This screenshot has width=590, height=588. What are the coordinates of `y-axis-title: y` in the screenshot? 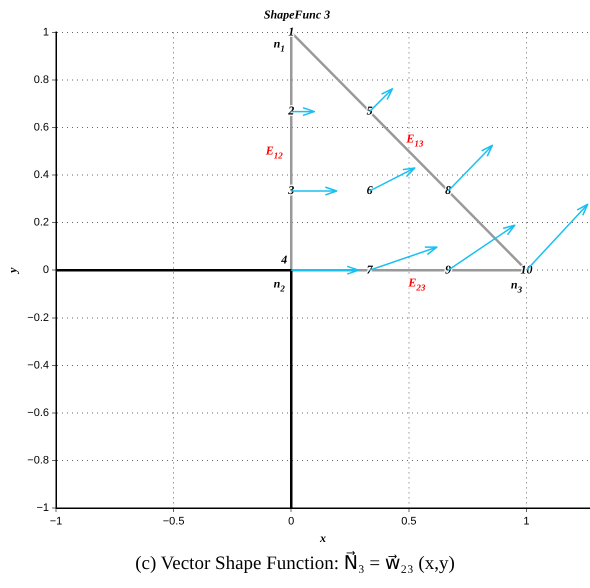 It's located at (12, 270).